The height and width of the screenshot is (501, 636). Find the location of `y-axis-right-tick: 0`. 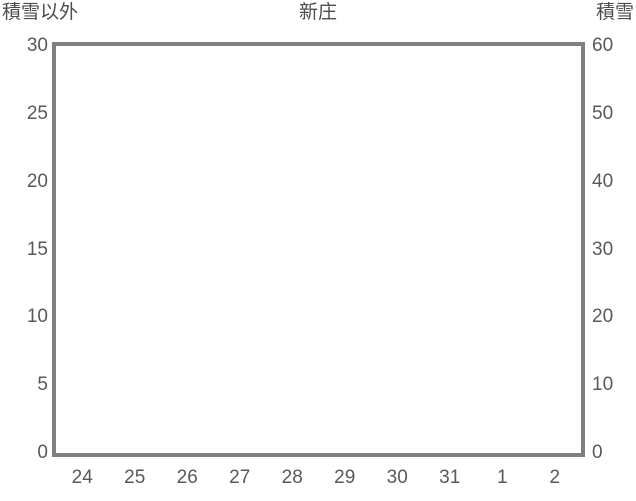

y-axis-right-tick: 0 is located at coordinates (597, 452).